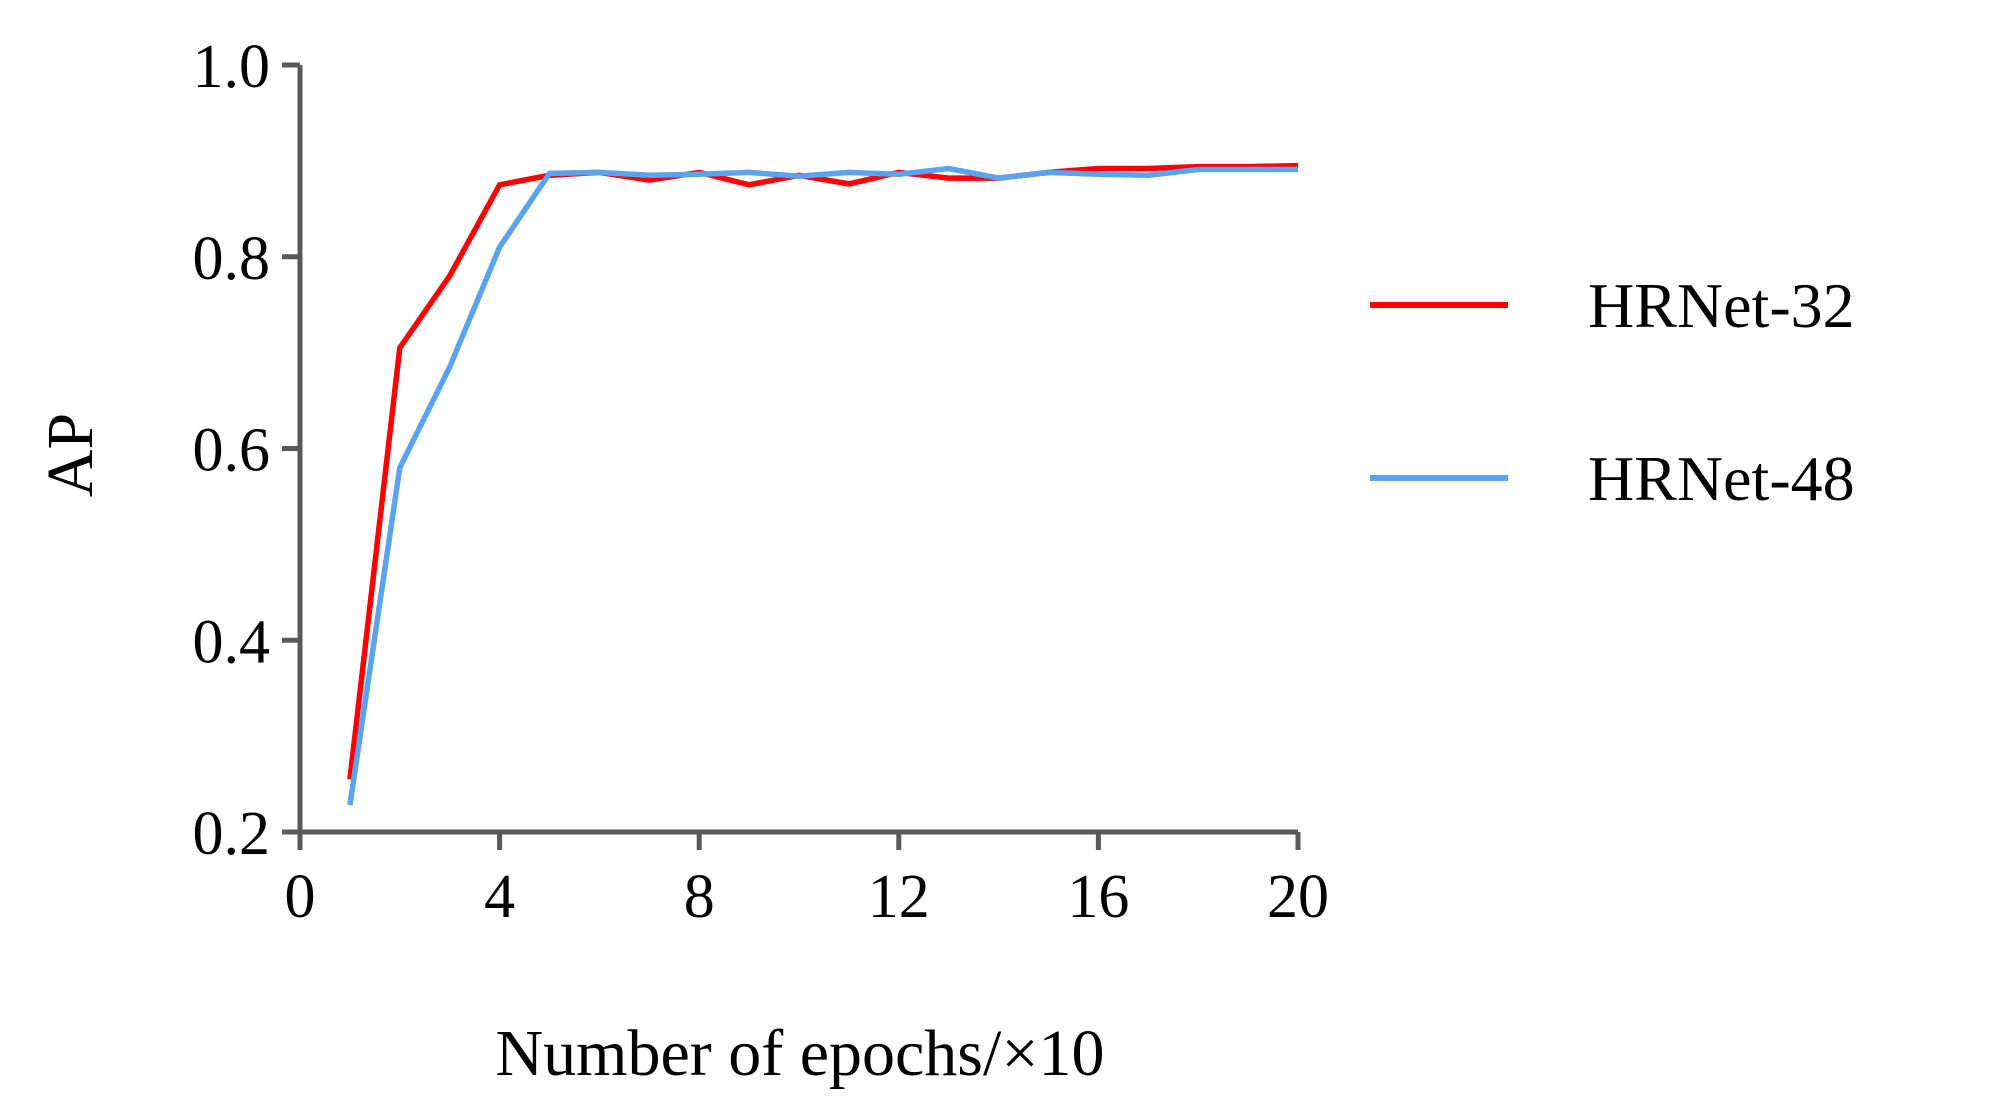 The height and width of the screenshot is (1108, 1994). What do you see at coordinates (232, 451) in the screenshot?
I see `y-tick-label: 0.6` at bounding box center [232, 451].